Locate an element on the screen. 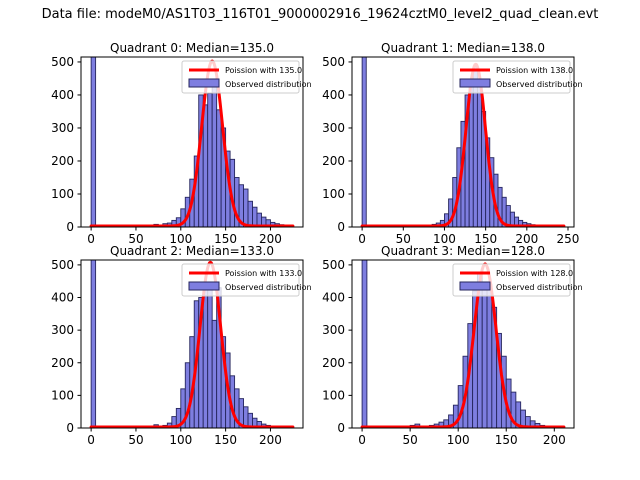 This screenshot has height=480, width=640. legend: Poission with 135.0 Observed distribution is located at coordinates (246, 77).